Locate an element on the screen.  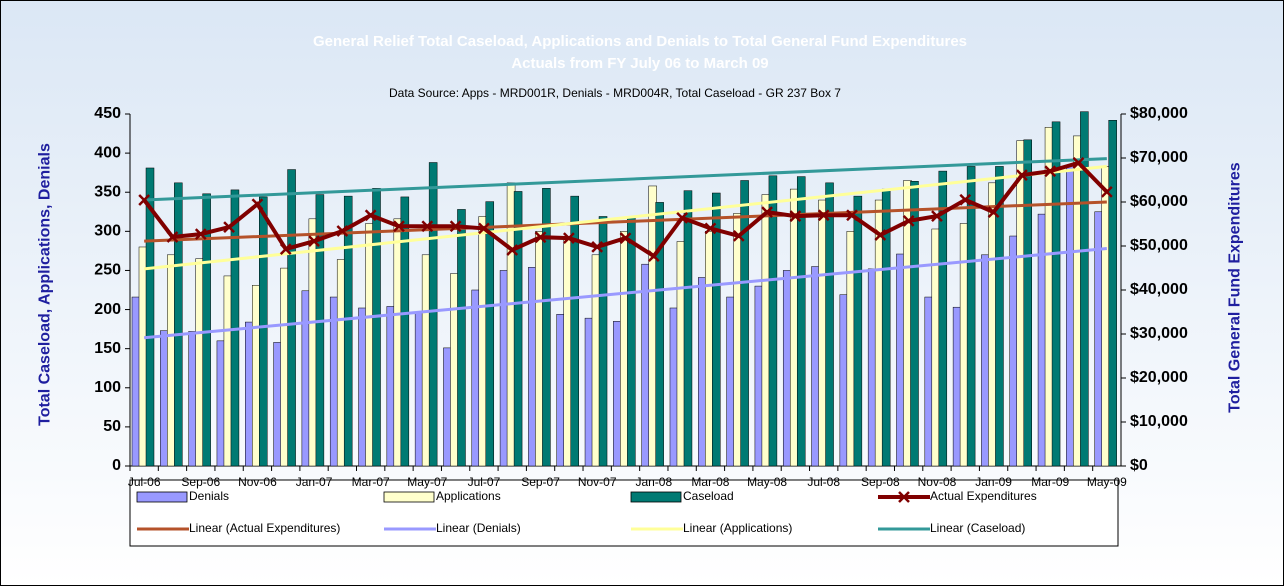
y2-tick-label: $50,000 is located at coordinates (1159, 245).